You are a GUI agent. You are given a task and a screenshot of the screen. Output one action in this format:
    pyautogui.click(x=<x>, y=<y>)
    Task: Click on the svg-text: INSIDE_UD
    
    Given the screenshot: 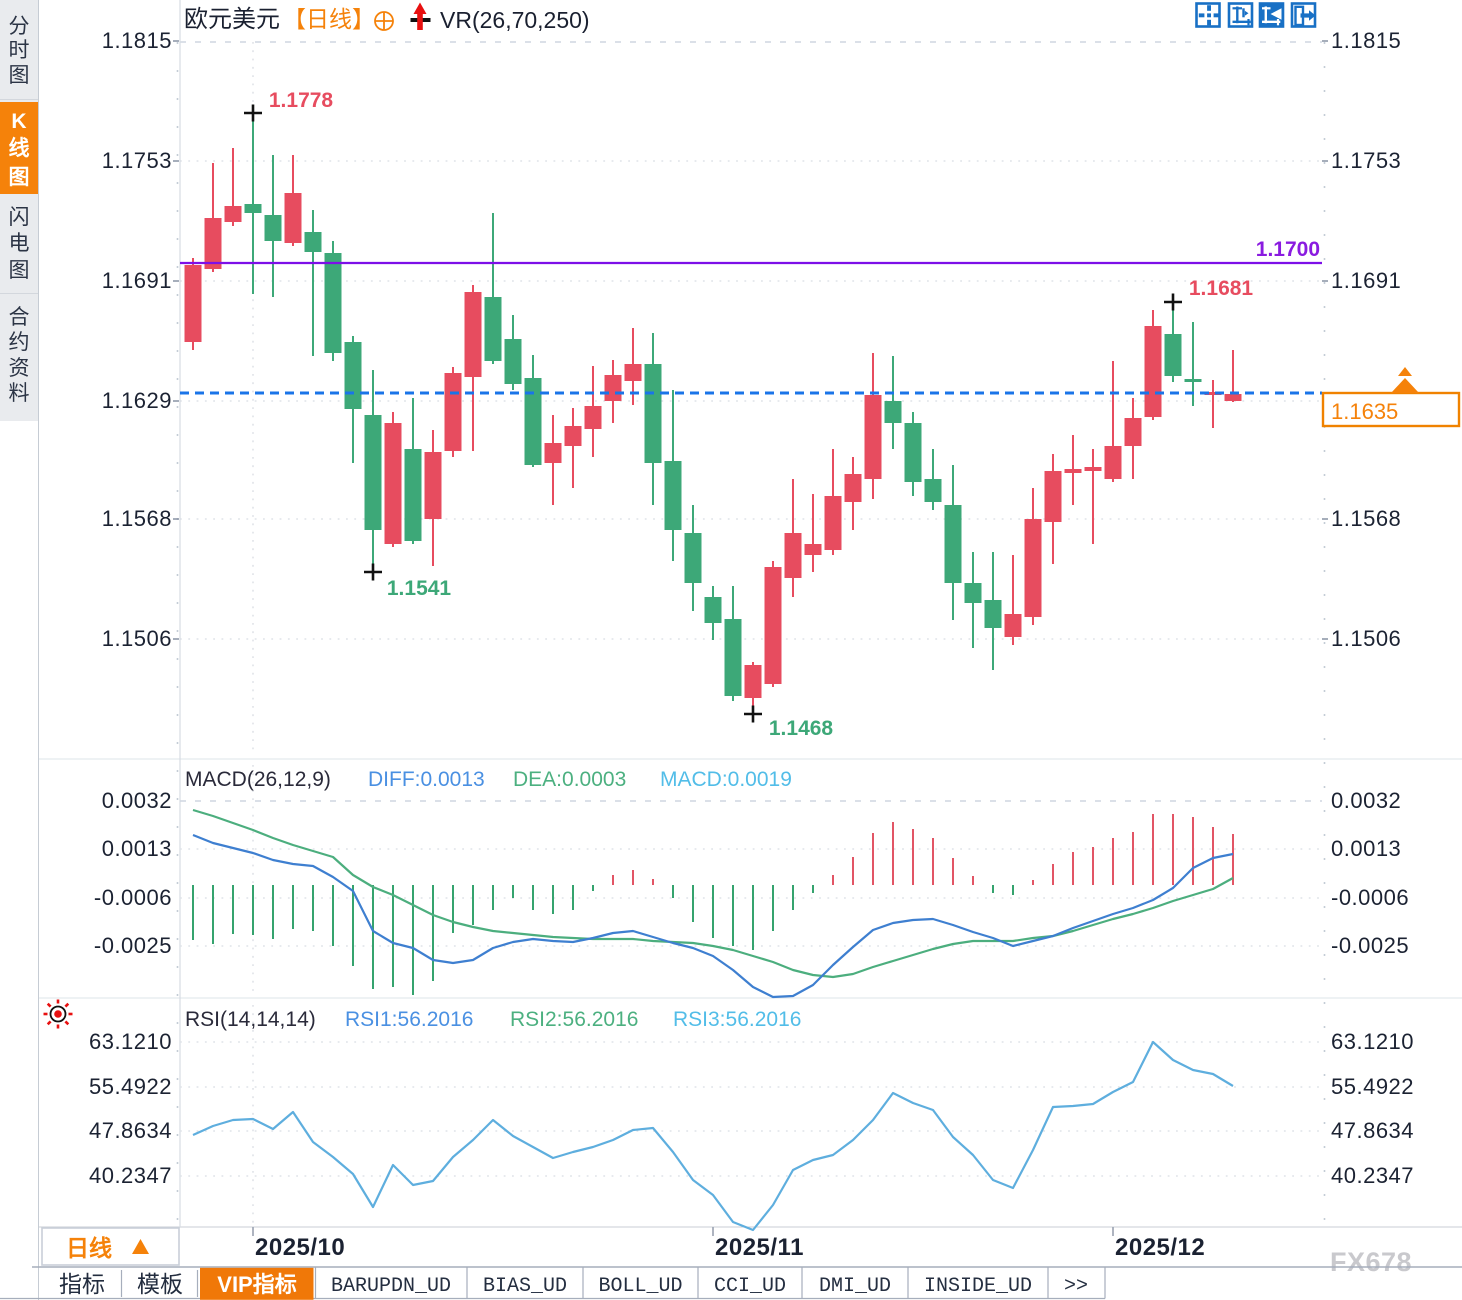 What is the action you would take?
    pyautogui.click(x=978, y=1286)
    